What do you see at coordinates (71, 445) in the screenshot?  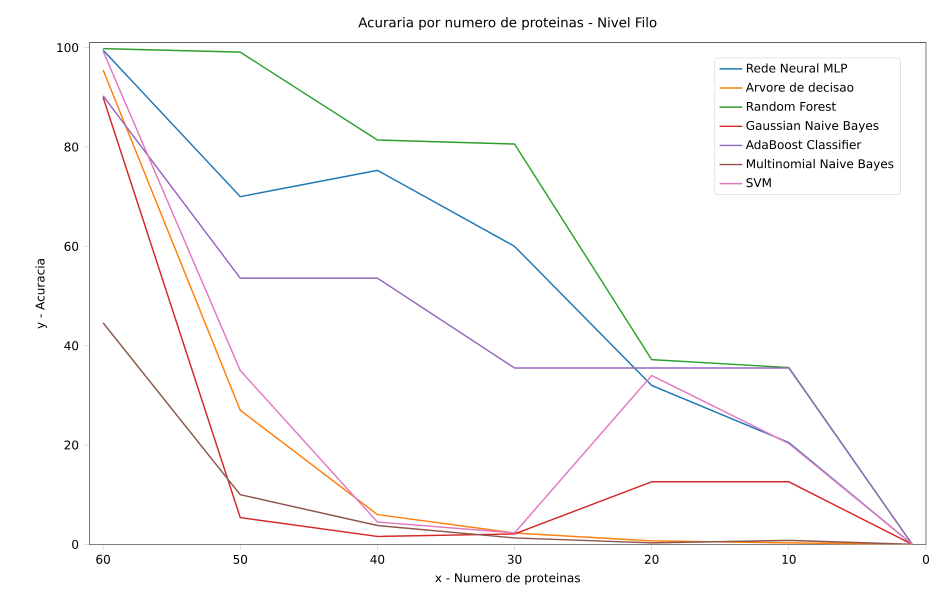 I see `y-tick-label: 20` at bounding box center [71, 445].